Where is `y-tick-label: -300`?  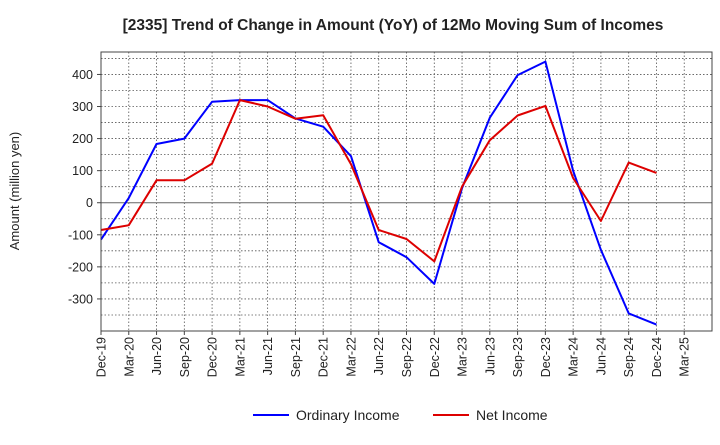 y-tick-label: -300 is located at coordinates (80, 299).